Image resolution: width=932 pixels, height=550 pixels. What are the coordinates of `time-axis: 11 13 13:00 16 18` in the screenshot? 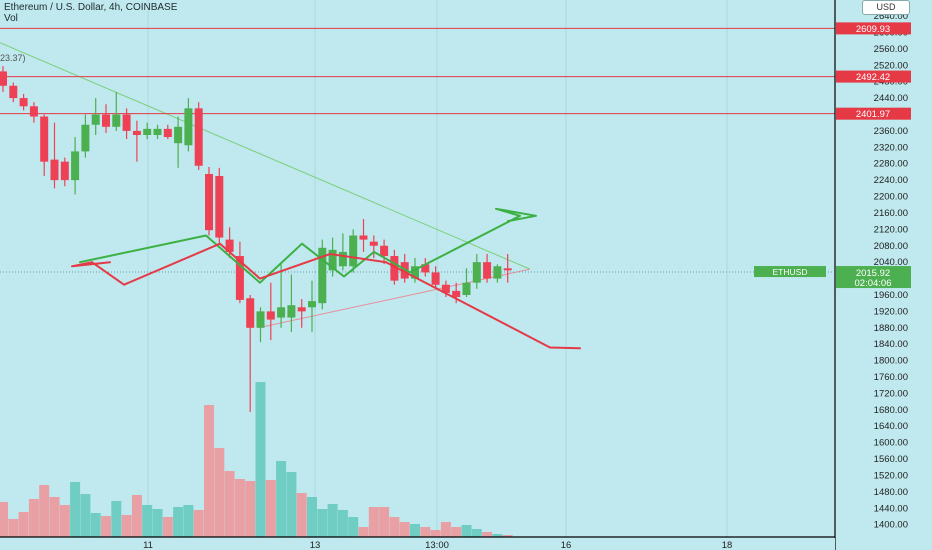 It's located at (417, 543).